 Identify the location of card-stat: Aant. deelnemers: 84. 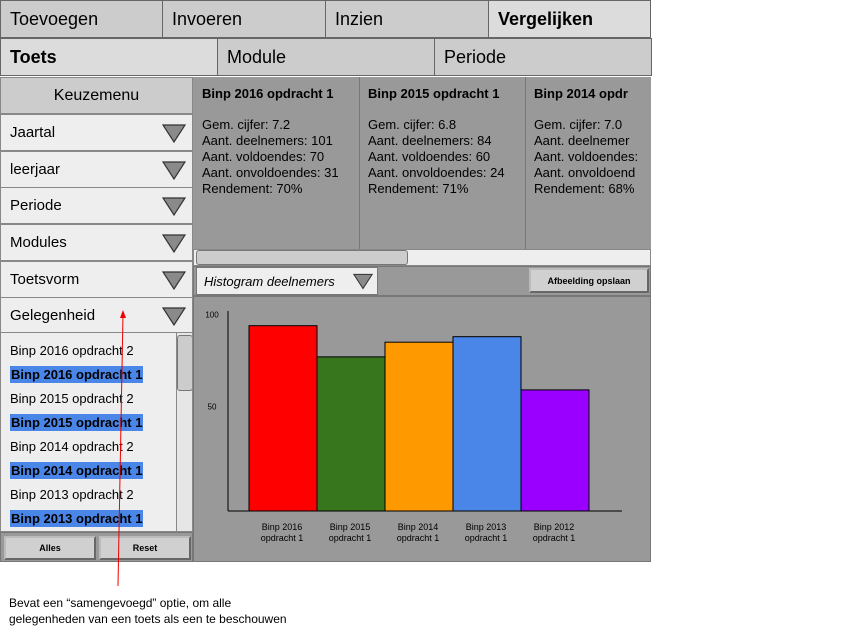
(430, 140).